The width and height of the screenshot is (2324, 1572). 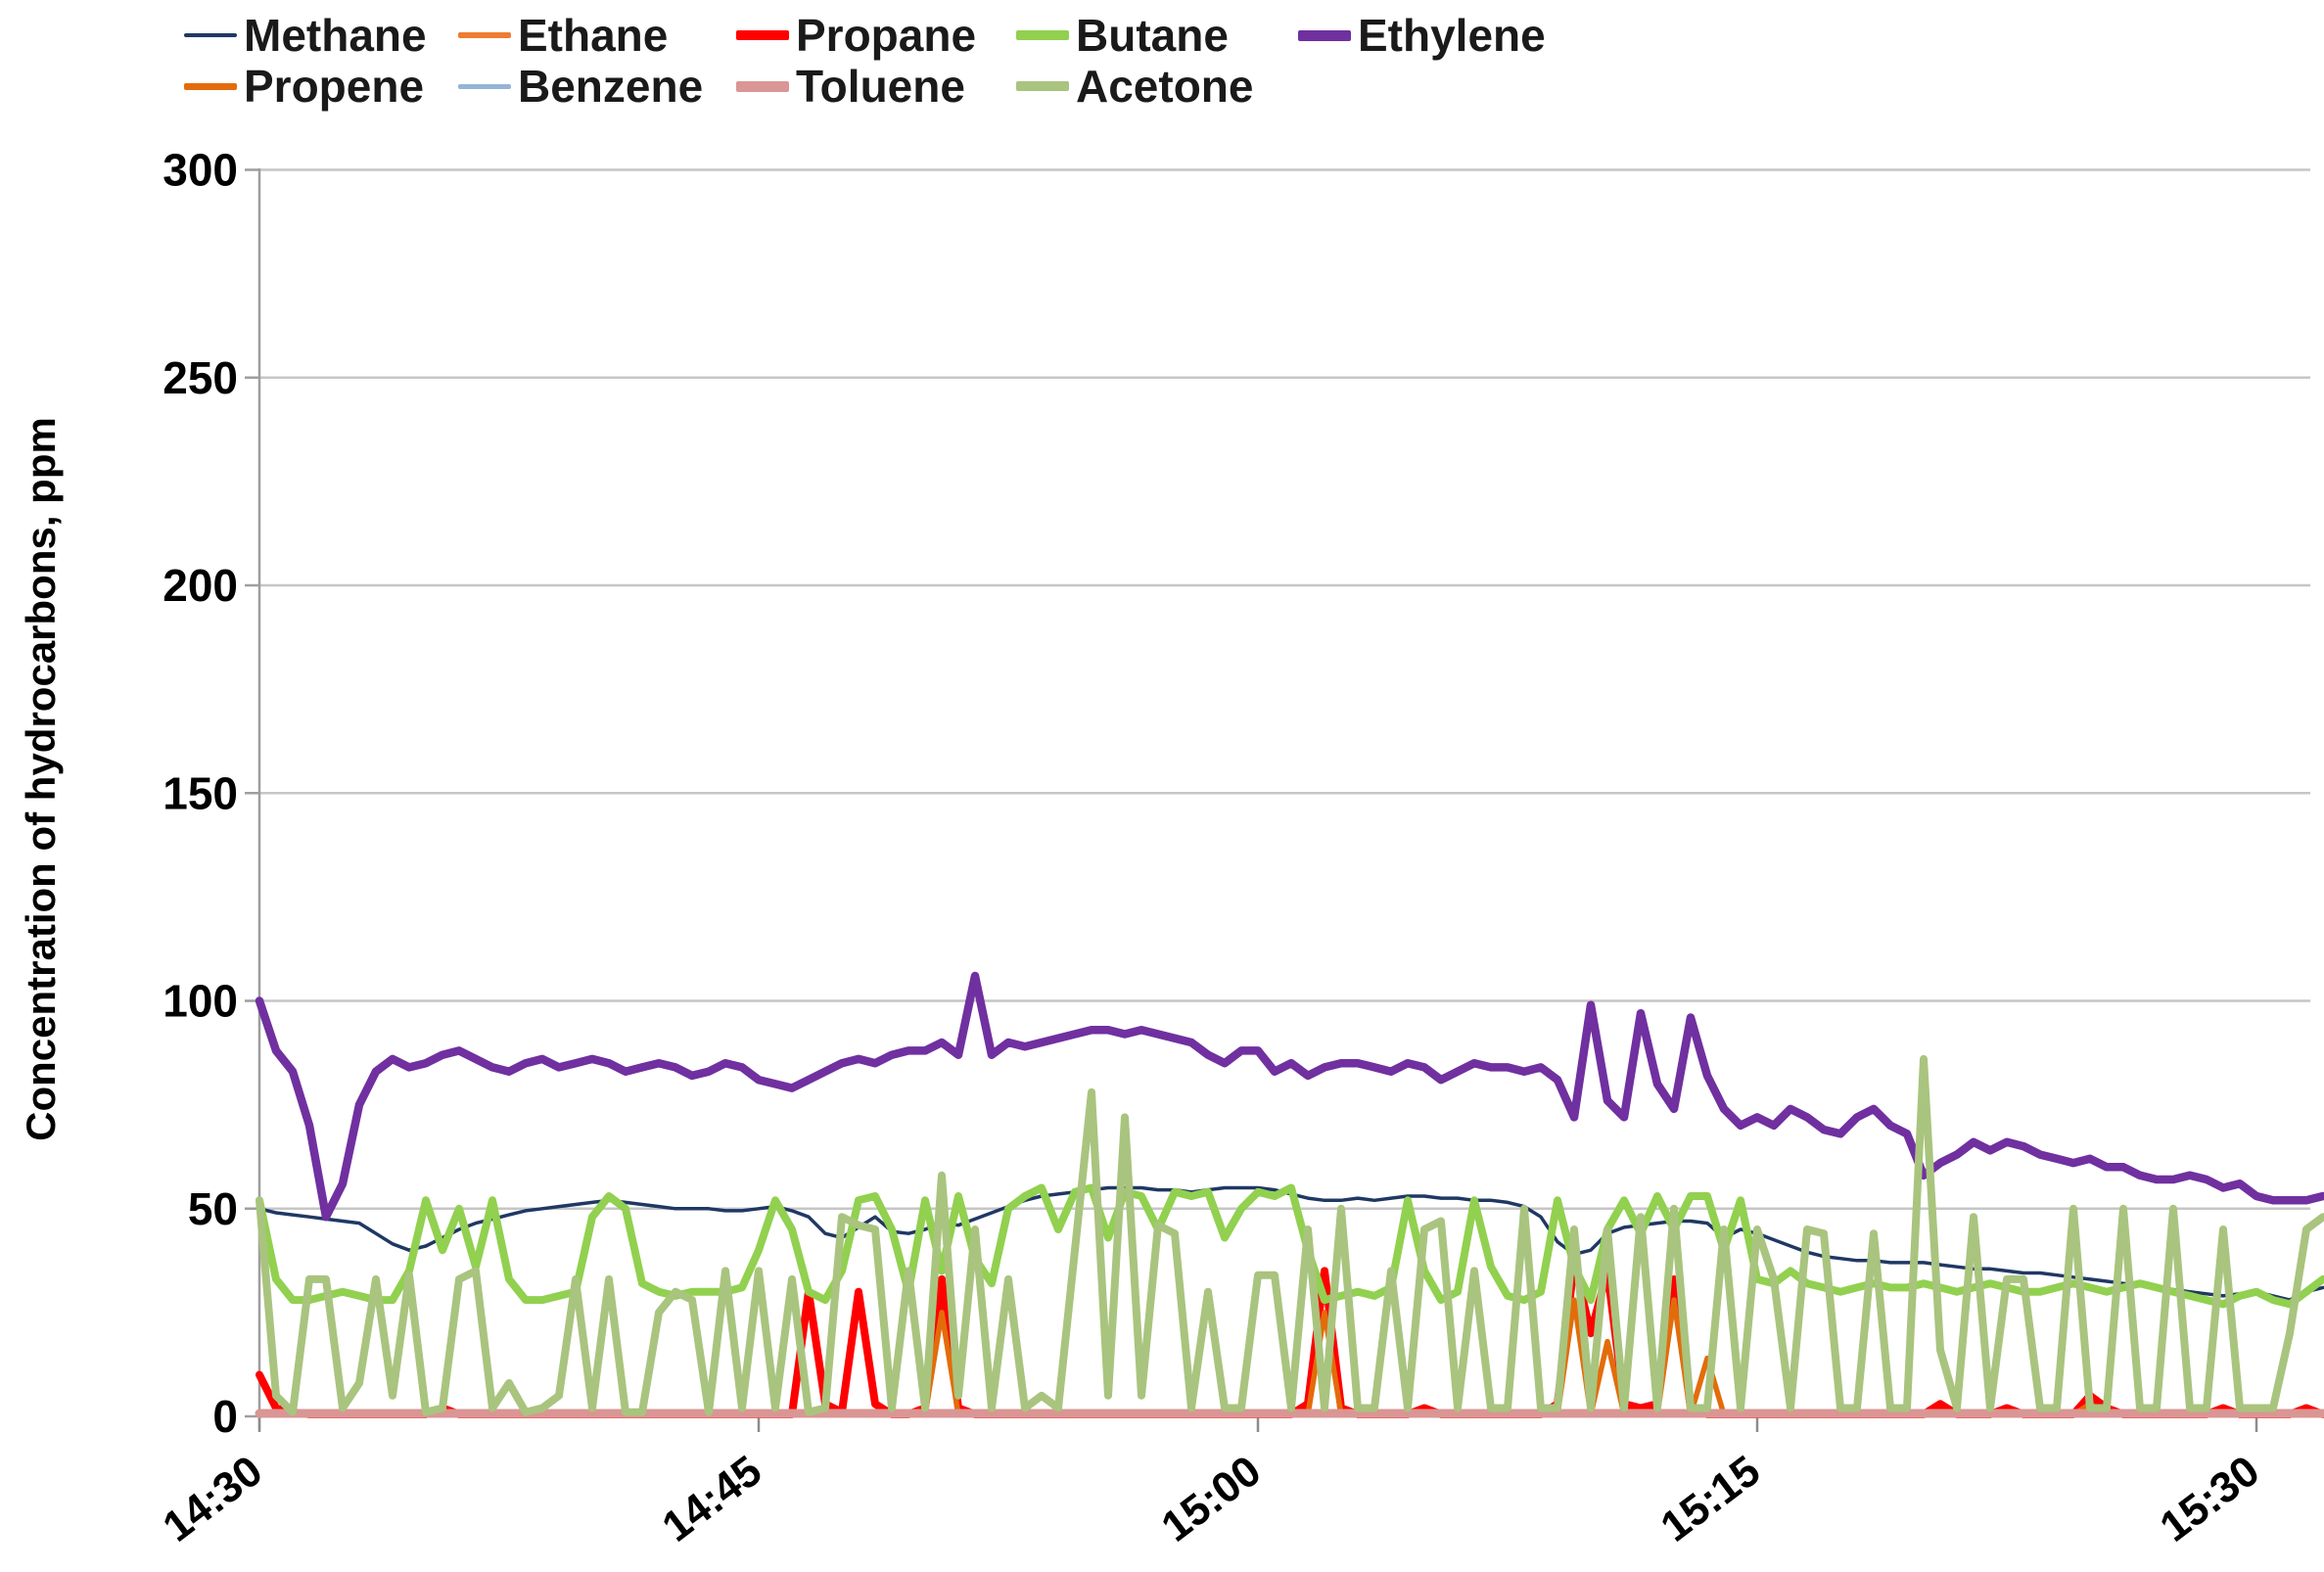 What do you see at coordinates (334, 86) in the screenshot?
I see `legend-label-propene: Propene` at bounding box center [334, 86].